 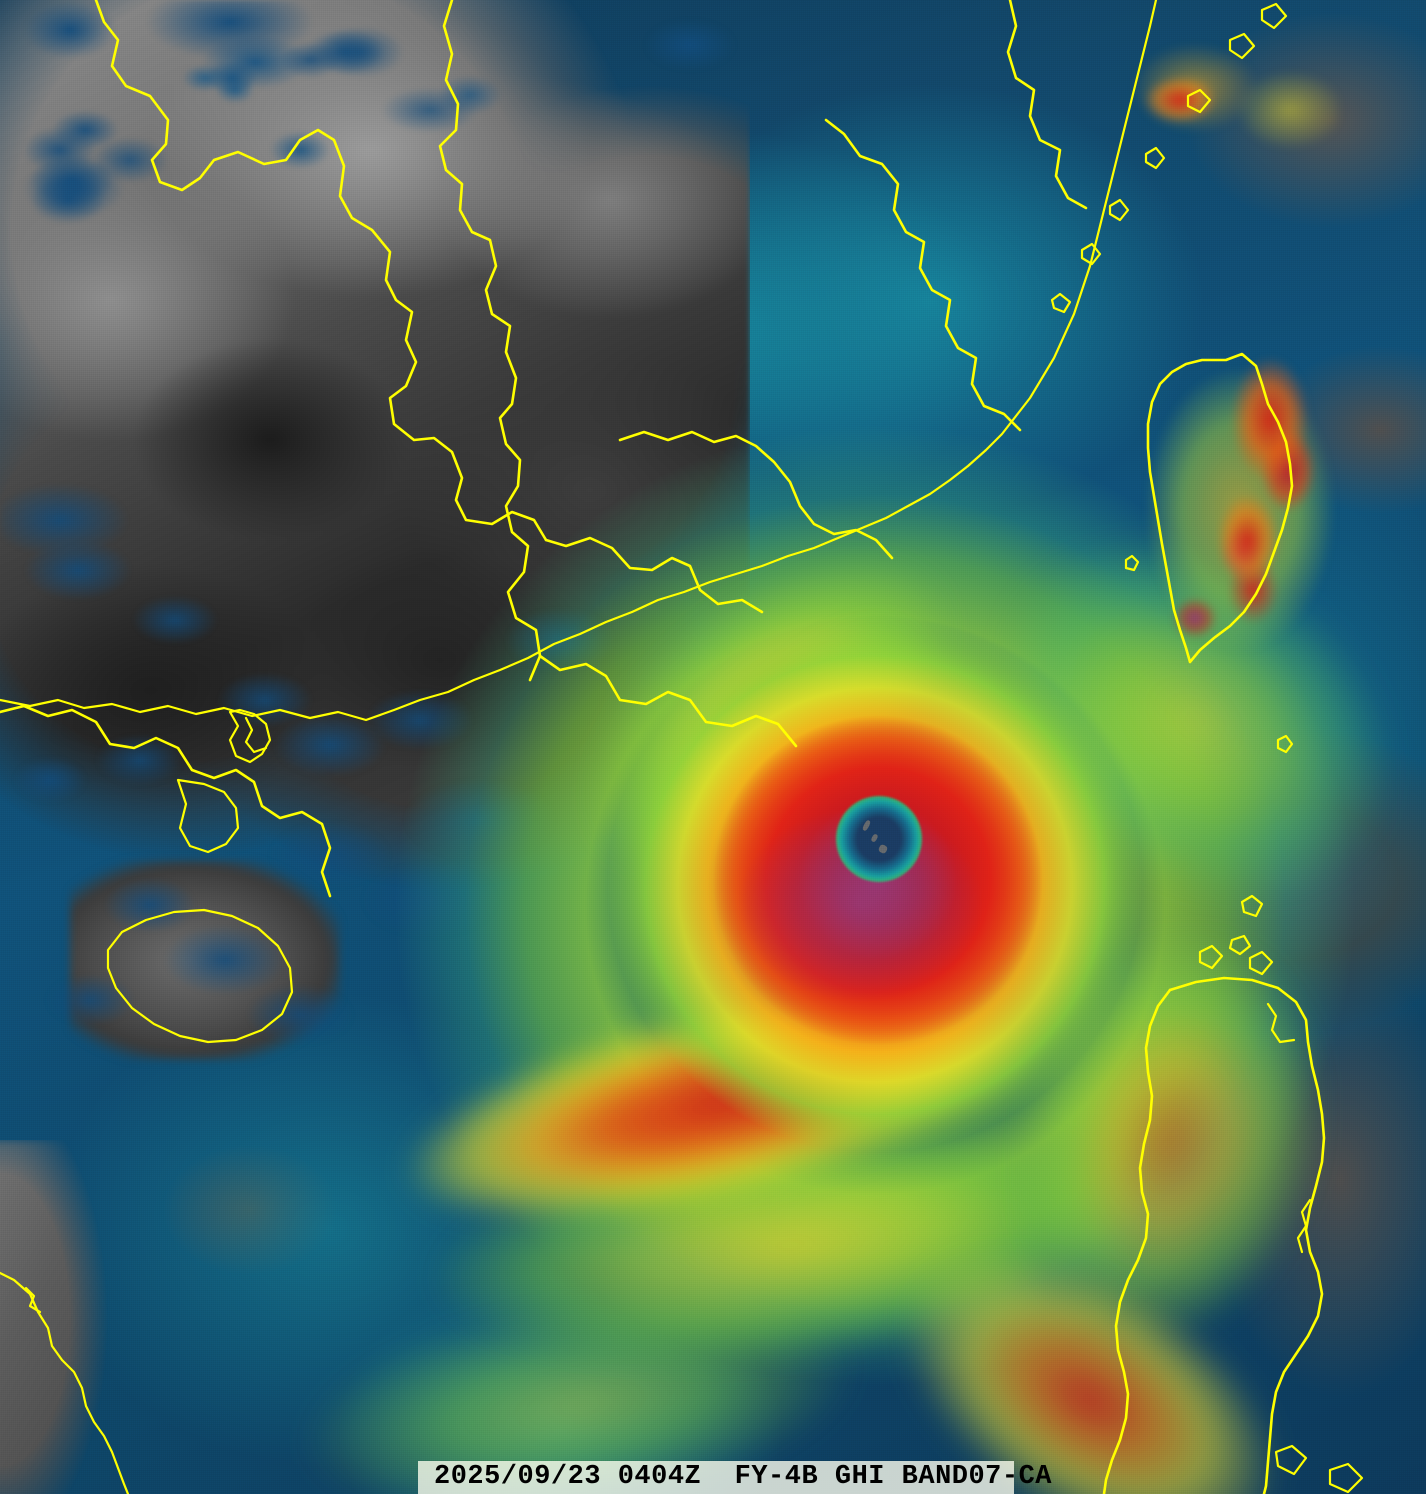 What do you see at coordinates (879, 839) in the screenshot?
I see `storm-eye` at bounding box center [879, 839].